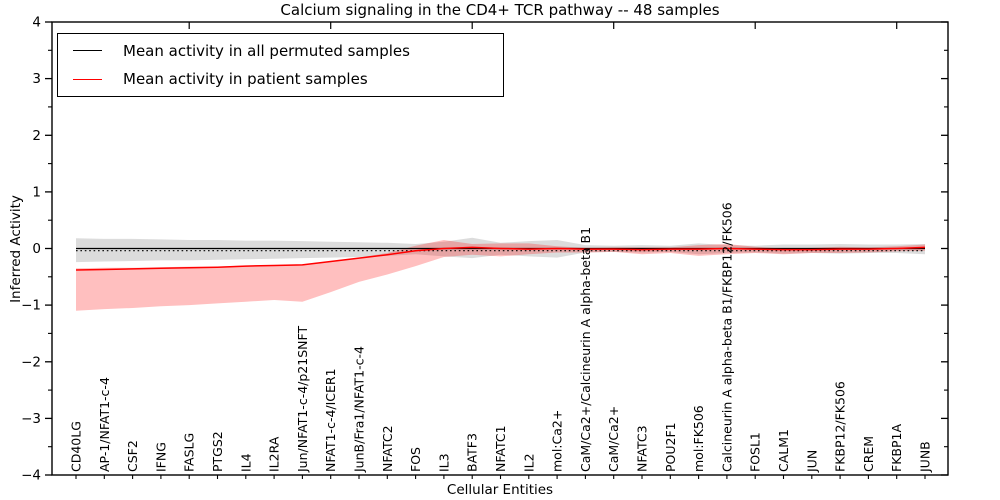 The image size is (1000, 500). What do you see at coordinates (811, 461) in the screenshot?
I see `x-tick-label: JUN` at bounding box center [811, 461].